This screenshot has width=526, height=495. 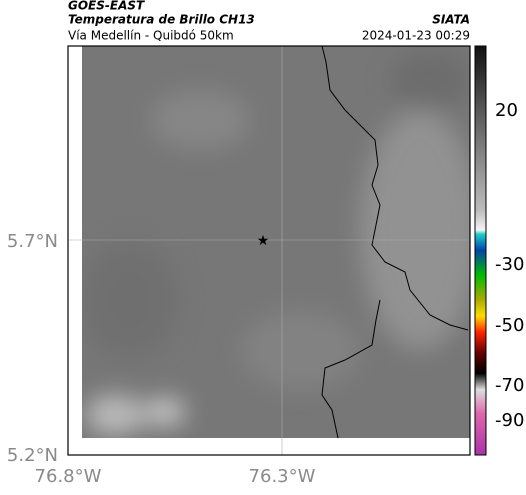 What do you see at coordinates (509, 385) in the screenshot?
I see `colorbar-tick: -70` at bounding box center [509, 385].